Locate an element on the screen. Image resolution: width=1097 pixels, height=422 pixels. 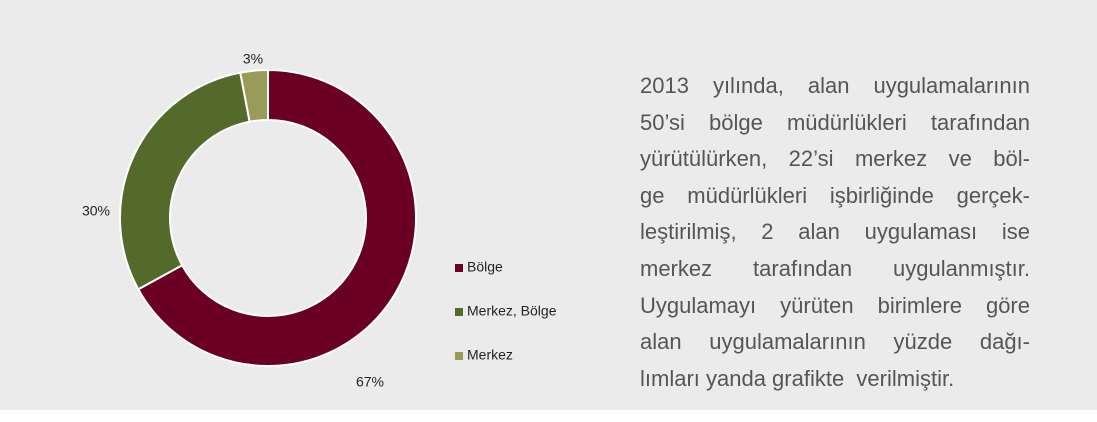
text-line: 50’si bölge müdürlükleri tarafından is located at coordinates (835, 122).